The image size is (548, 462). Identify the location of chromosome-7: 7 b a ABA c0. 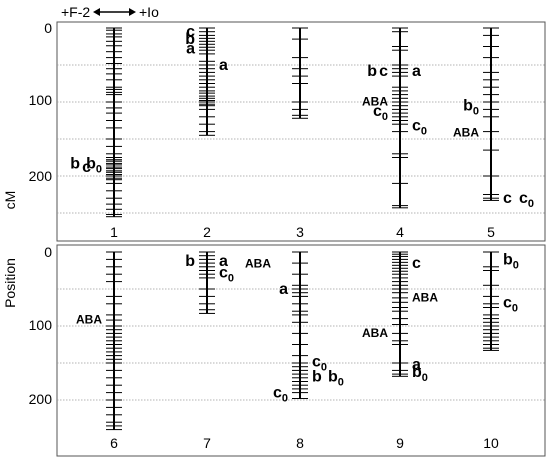
(228, 351).